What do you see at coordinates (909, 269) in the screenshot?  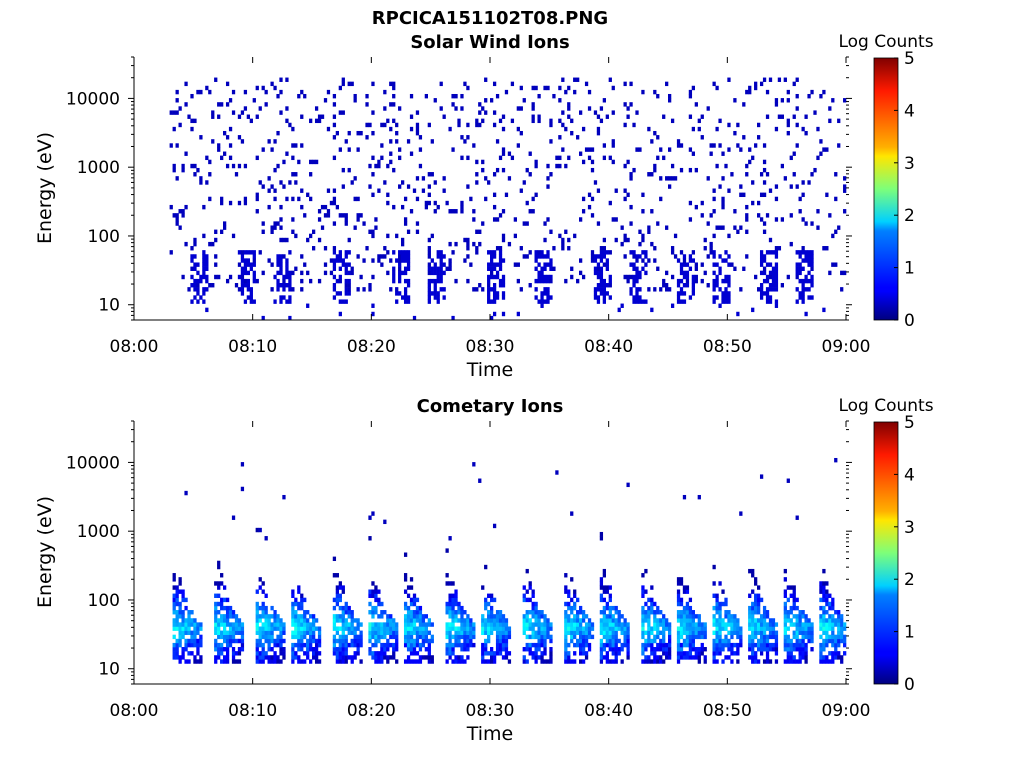 I see `colorbar-tick-label: 1` at bounding box center [909, 269].